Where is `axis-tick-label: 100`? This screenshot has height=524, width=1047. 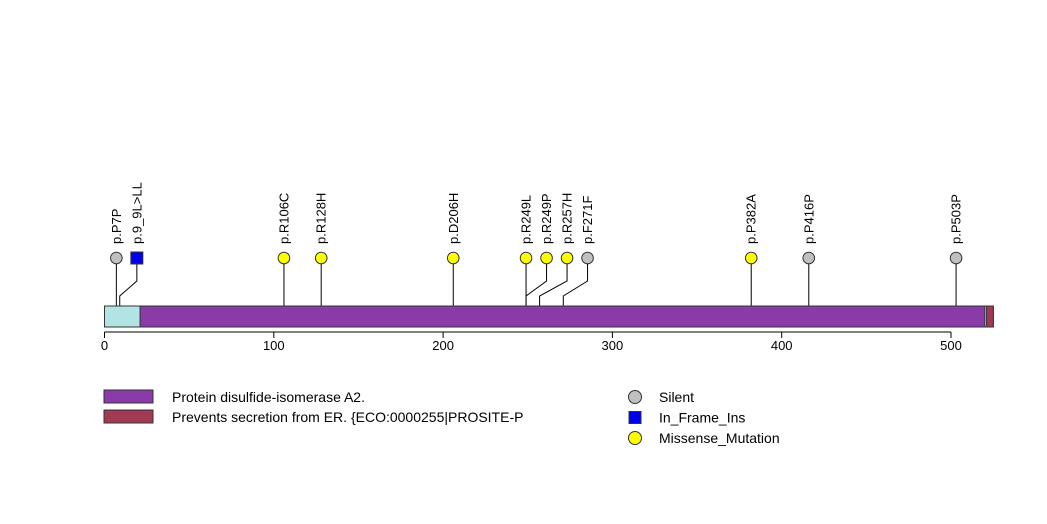
axis-tick-label: 100 is located at coordinates (274, 345).